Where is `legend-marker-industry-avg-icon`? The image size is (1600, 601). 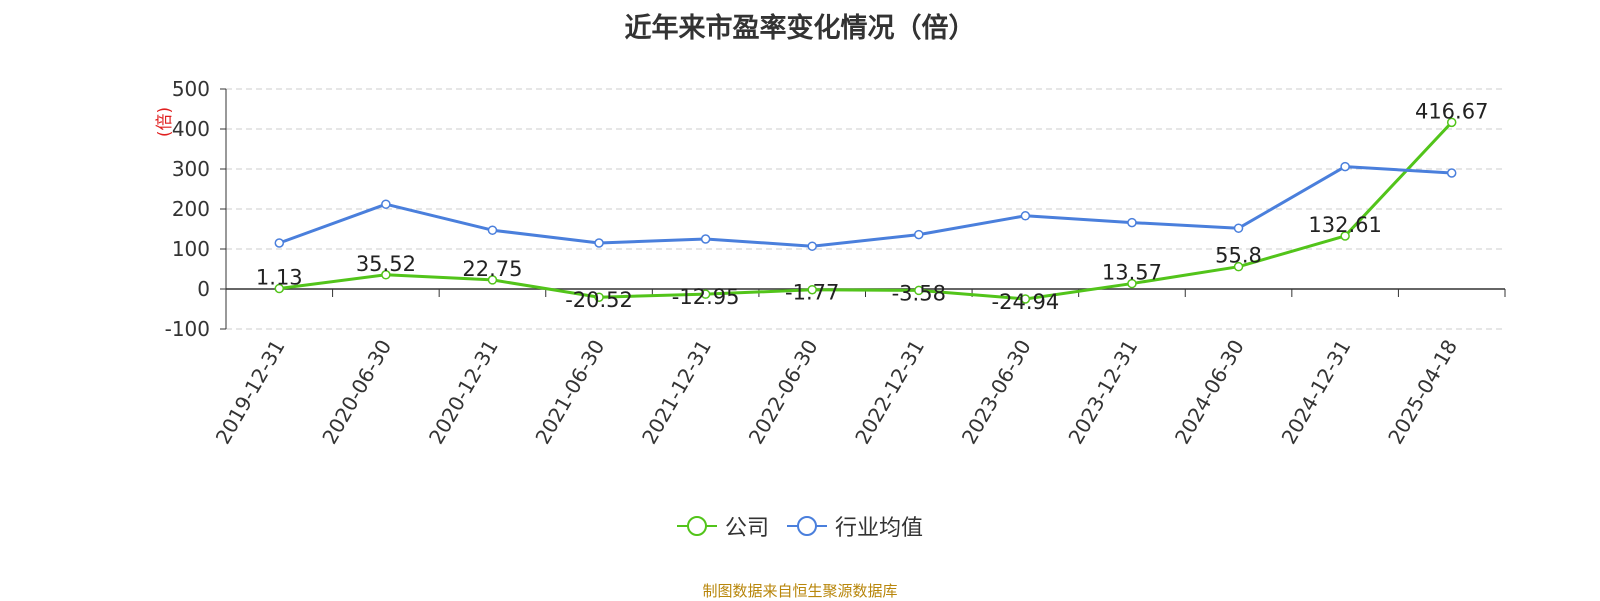 legend-marker-industry-avg-icon is located at coordinates (807, 526).